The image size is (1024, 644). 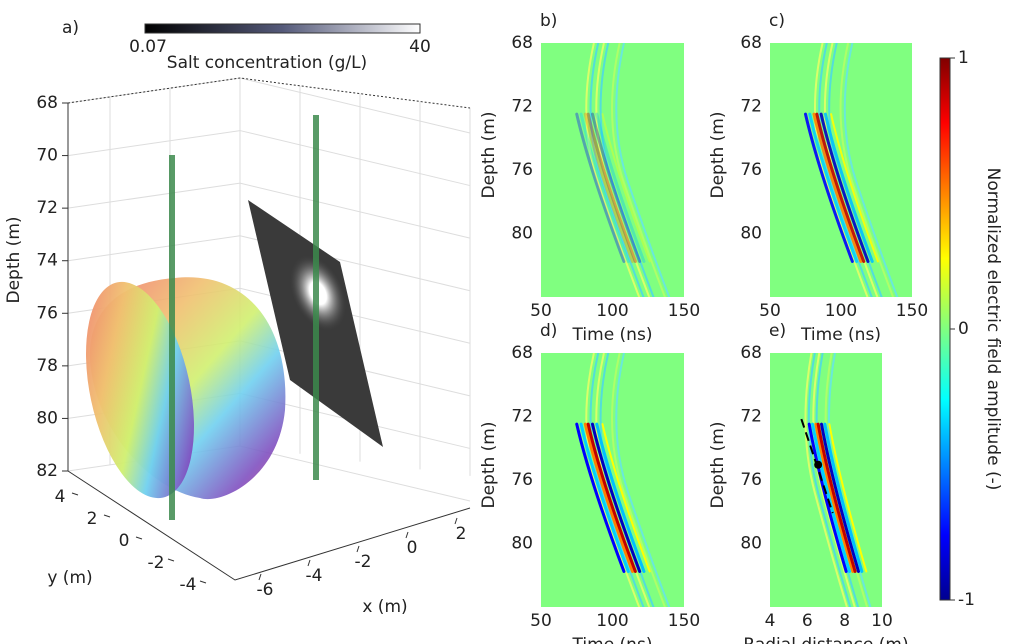 What do you see at coordinates (47, 418) in the screenshot?
I see `z-tick-label: 80` at bounding box center [47, 418].